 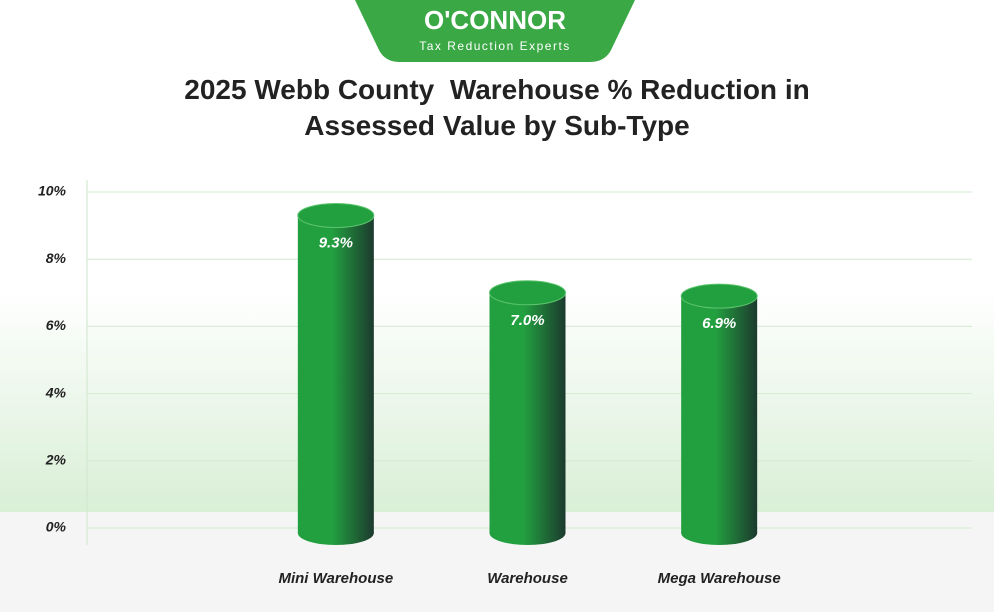 I want to click on y-tick-label: 6%, so click(x=56, y=325).